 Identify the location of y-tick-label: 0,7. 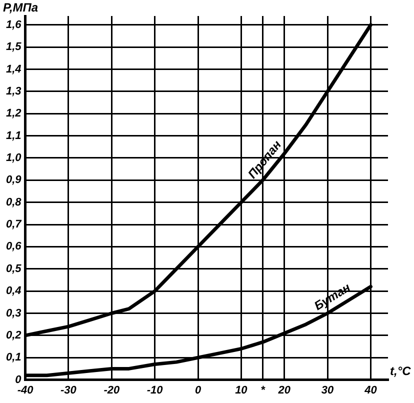
(14, 224).